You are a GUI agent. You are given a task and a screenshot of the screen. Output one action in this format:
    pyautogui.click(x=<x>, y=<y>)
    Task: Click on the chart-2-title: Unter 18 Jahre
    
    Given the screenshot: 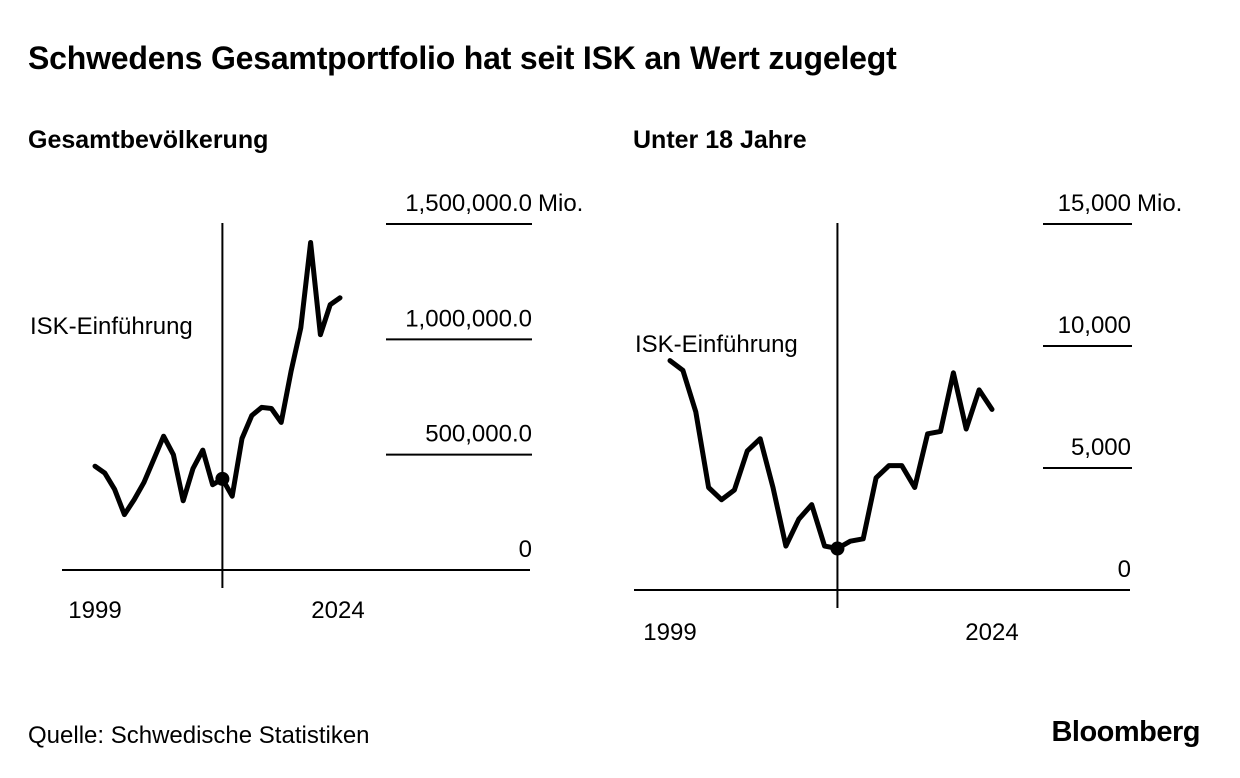 What is the action you would take?
    pyautogui.click(x=720, y=140)
    